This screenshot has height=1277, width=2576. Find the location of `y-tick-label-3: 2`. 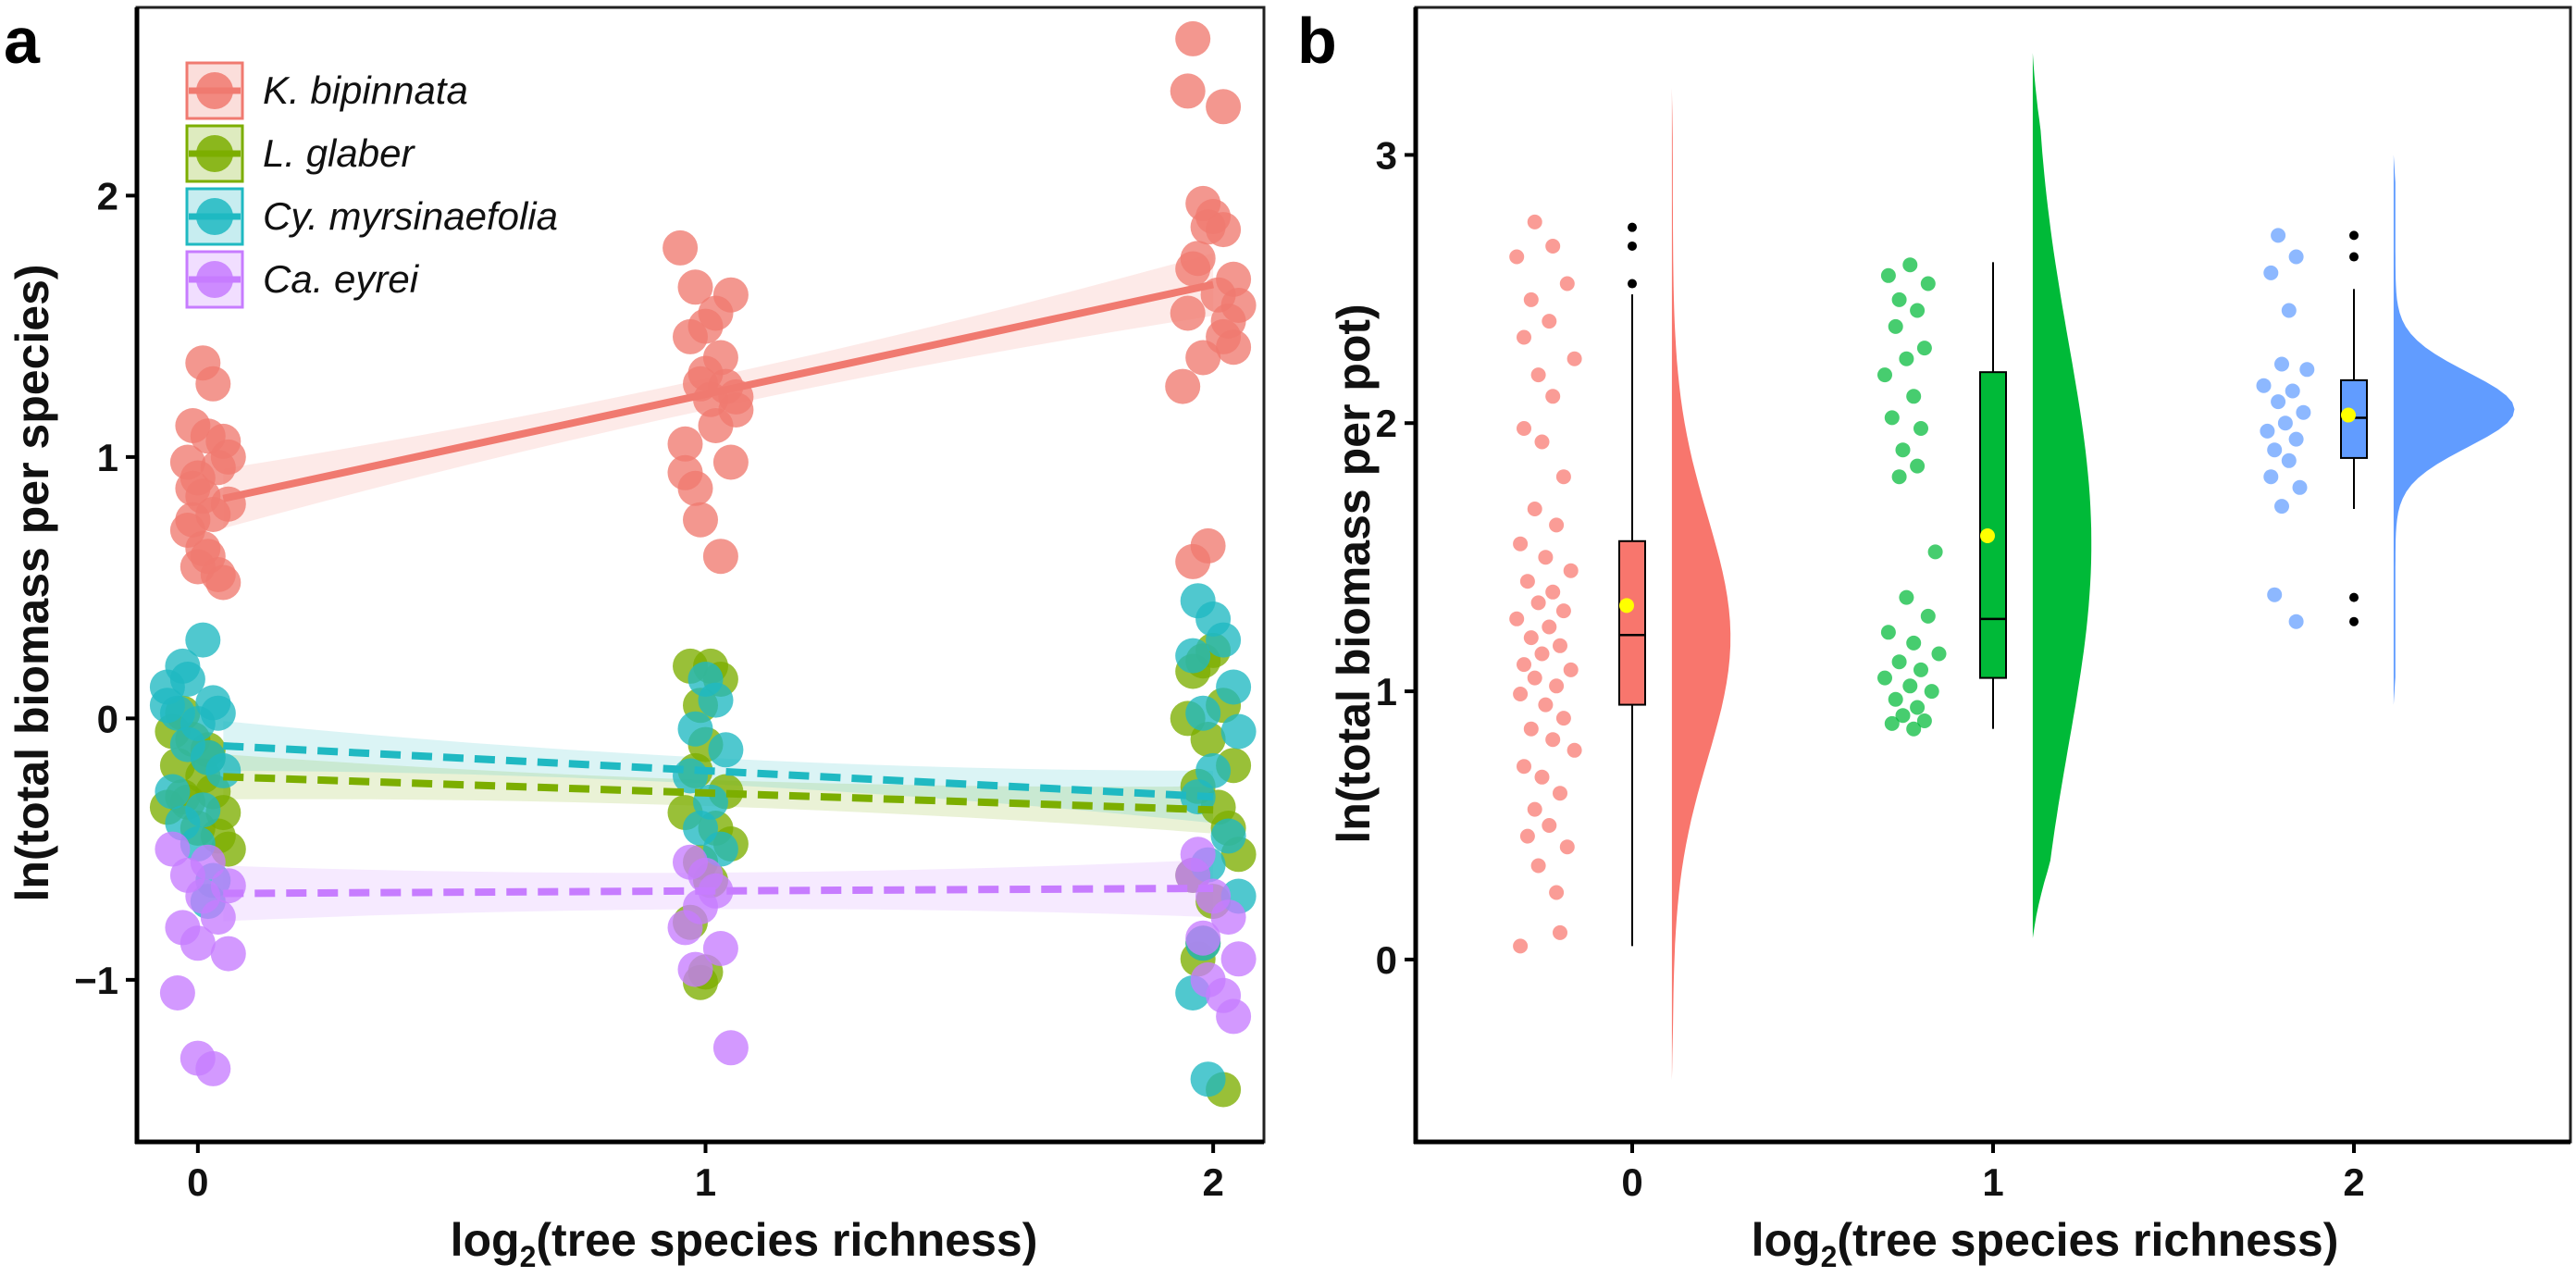

y-tick-label-3: 2 is located at coordinates (108, 195).